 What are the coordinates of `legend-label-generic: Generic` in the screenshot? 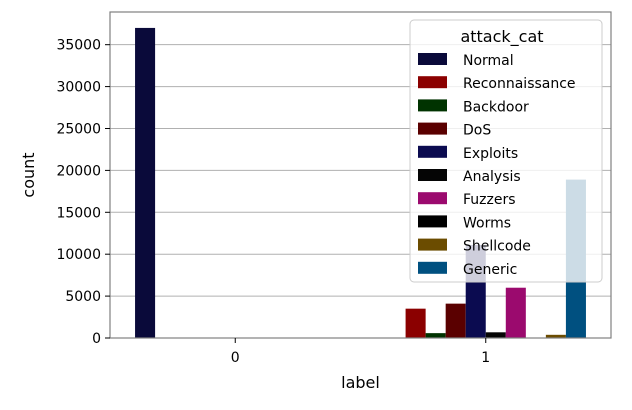 It's located at (490, 270).